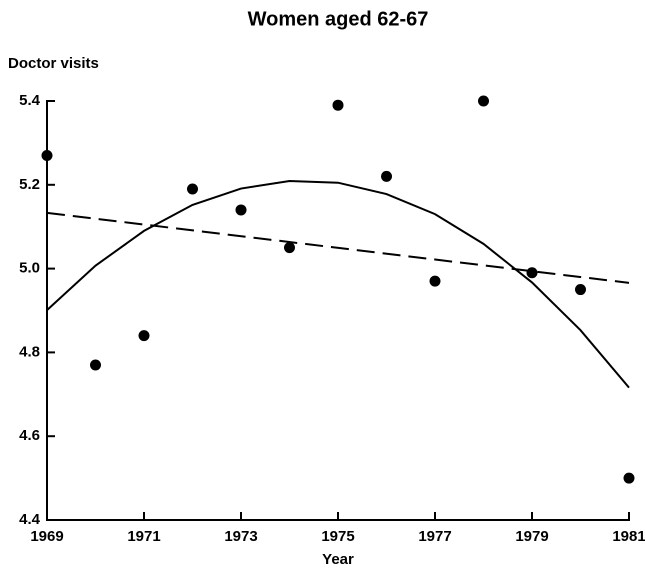  Describe the element at coordinates (53, 63) in the screenshot. I see `y-axis-title: Doctor visits` at that location.